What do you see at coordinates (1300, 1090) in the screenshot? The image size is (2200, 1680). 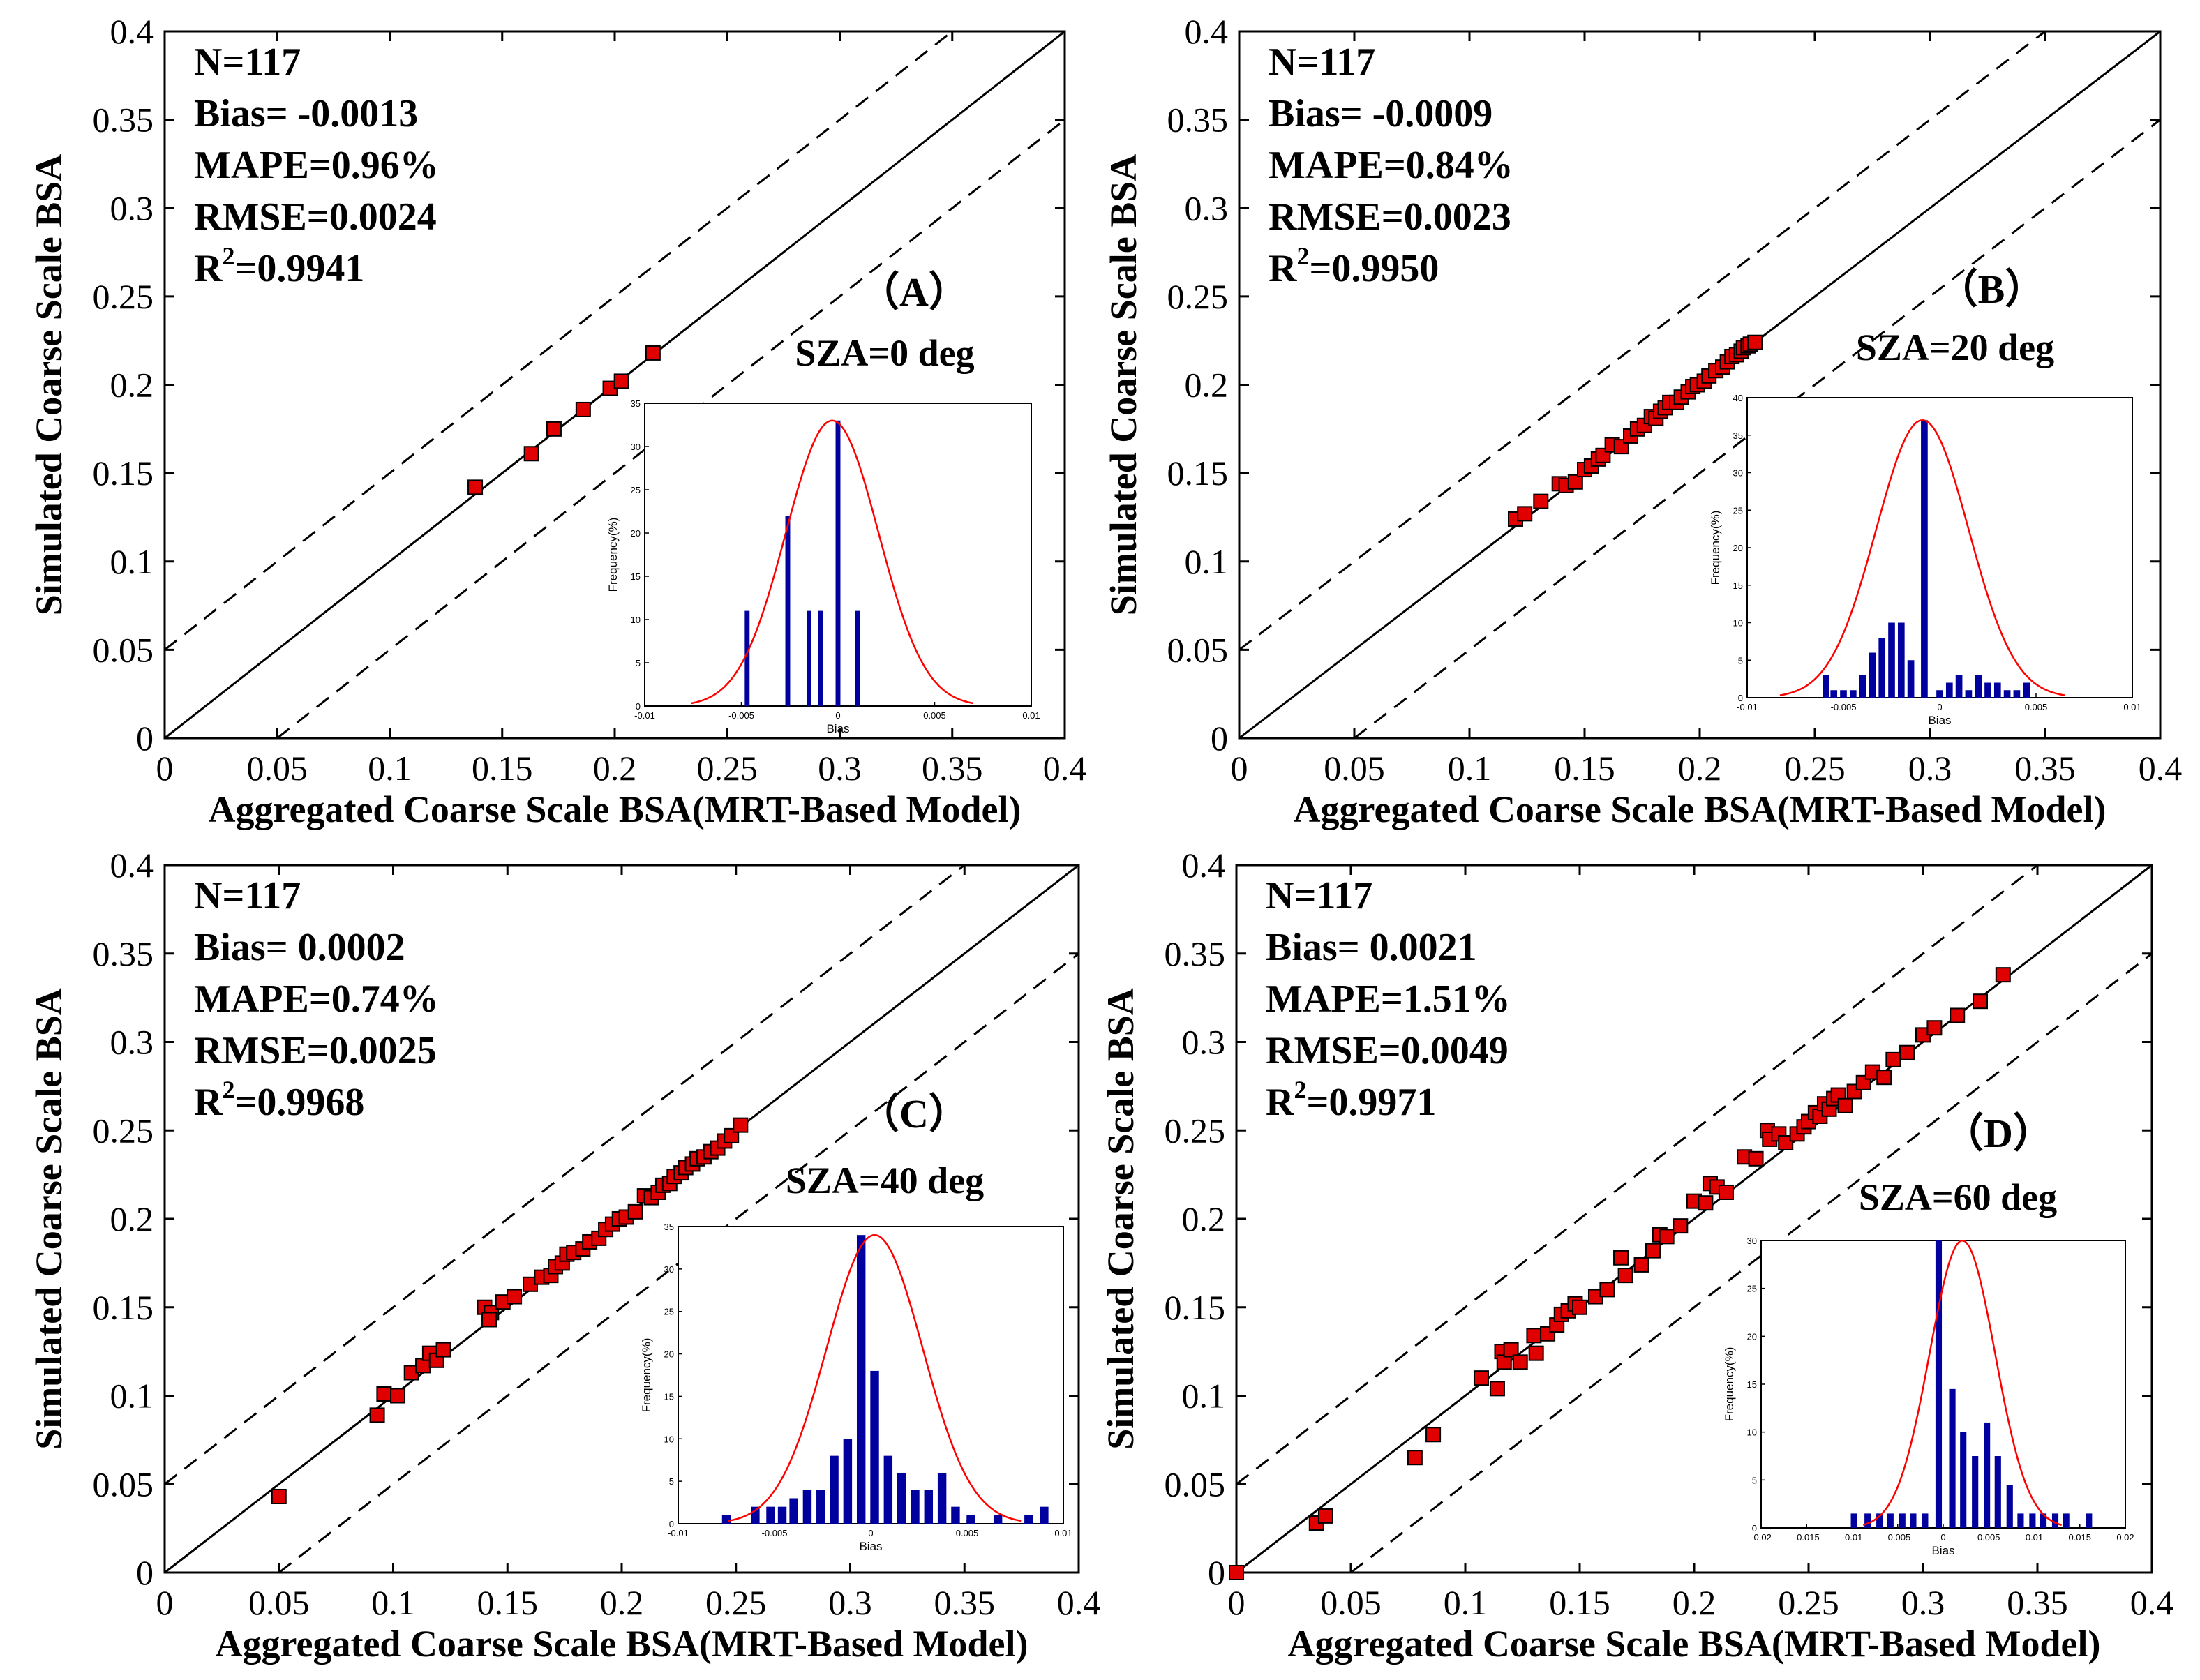 I see `stat-r2-superscript: 2` at bounding box center [1300, 1090].